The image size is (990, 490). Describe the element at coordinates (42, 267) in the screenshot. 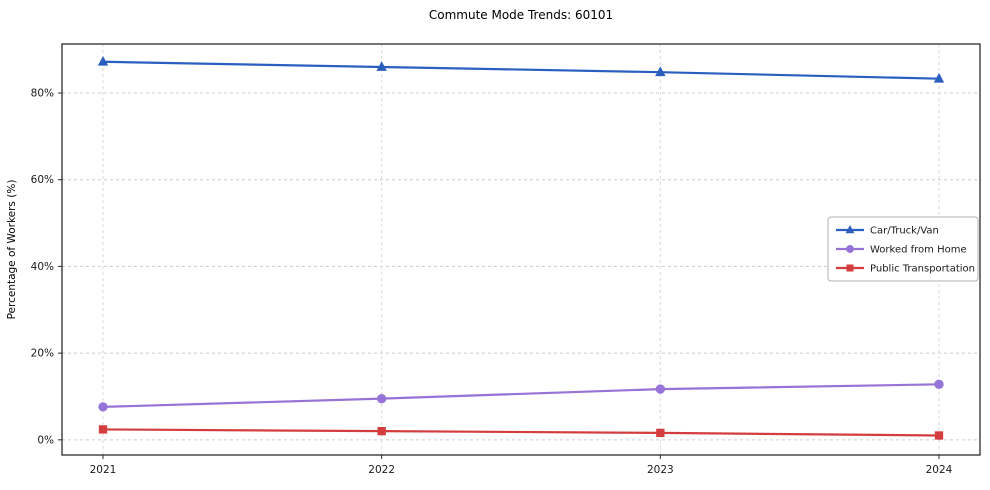

I see `y-tick-label: 40%` at that location.